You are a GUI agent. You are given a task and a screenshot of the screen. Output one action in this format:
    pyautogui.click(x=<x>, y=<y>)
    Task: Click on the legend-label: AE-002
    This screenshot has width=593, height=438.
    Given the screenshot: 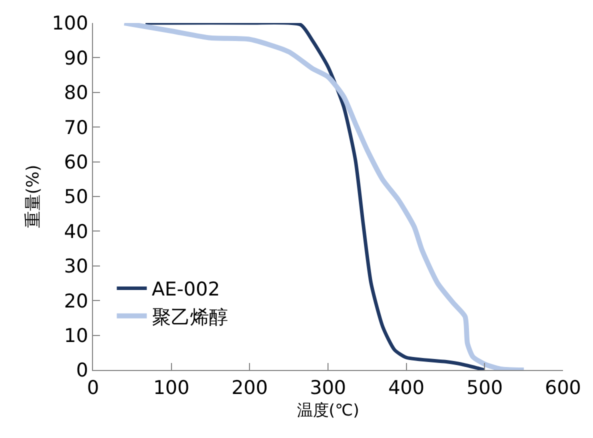 What is the action you would take?
    pyautogui.click(x=186, y=289)
    